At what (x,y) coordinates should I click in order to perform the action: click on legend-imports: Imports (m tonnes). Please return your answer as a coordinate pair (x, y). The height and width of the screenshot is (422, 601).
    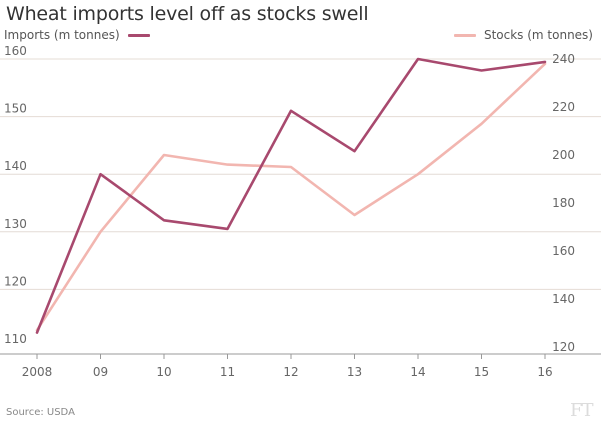
    Looking at the image, I should click on (77, 35).